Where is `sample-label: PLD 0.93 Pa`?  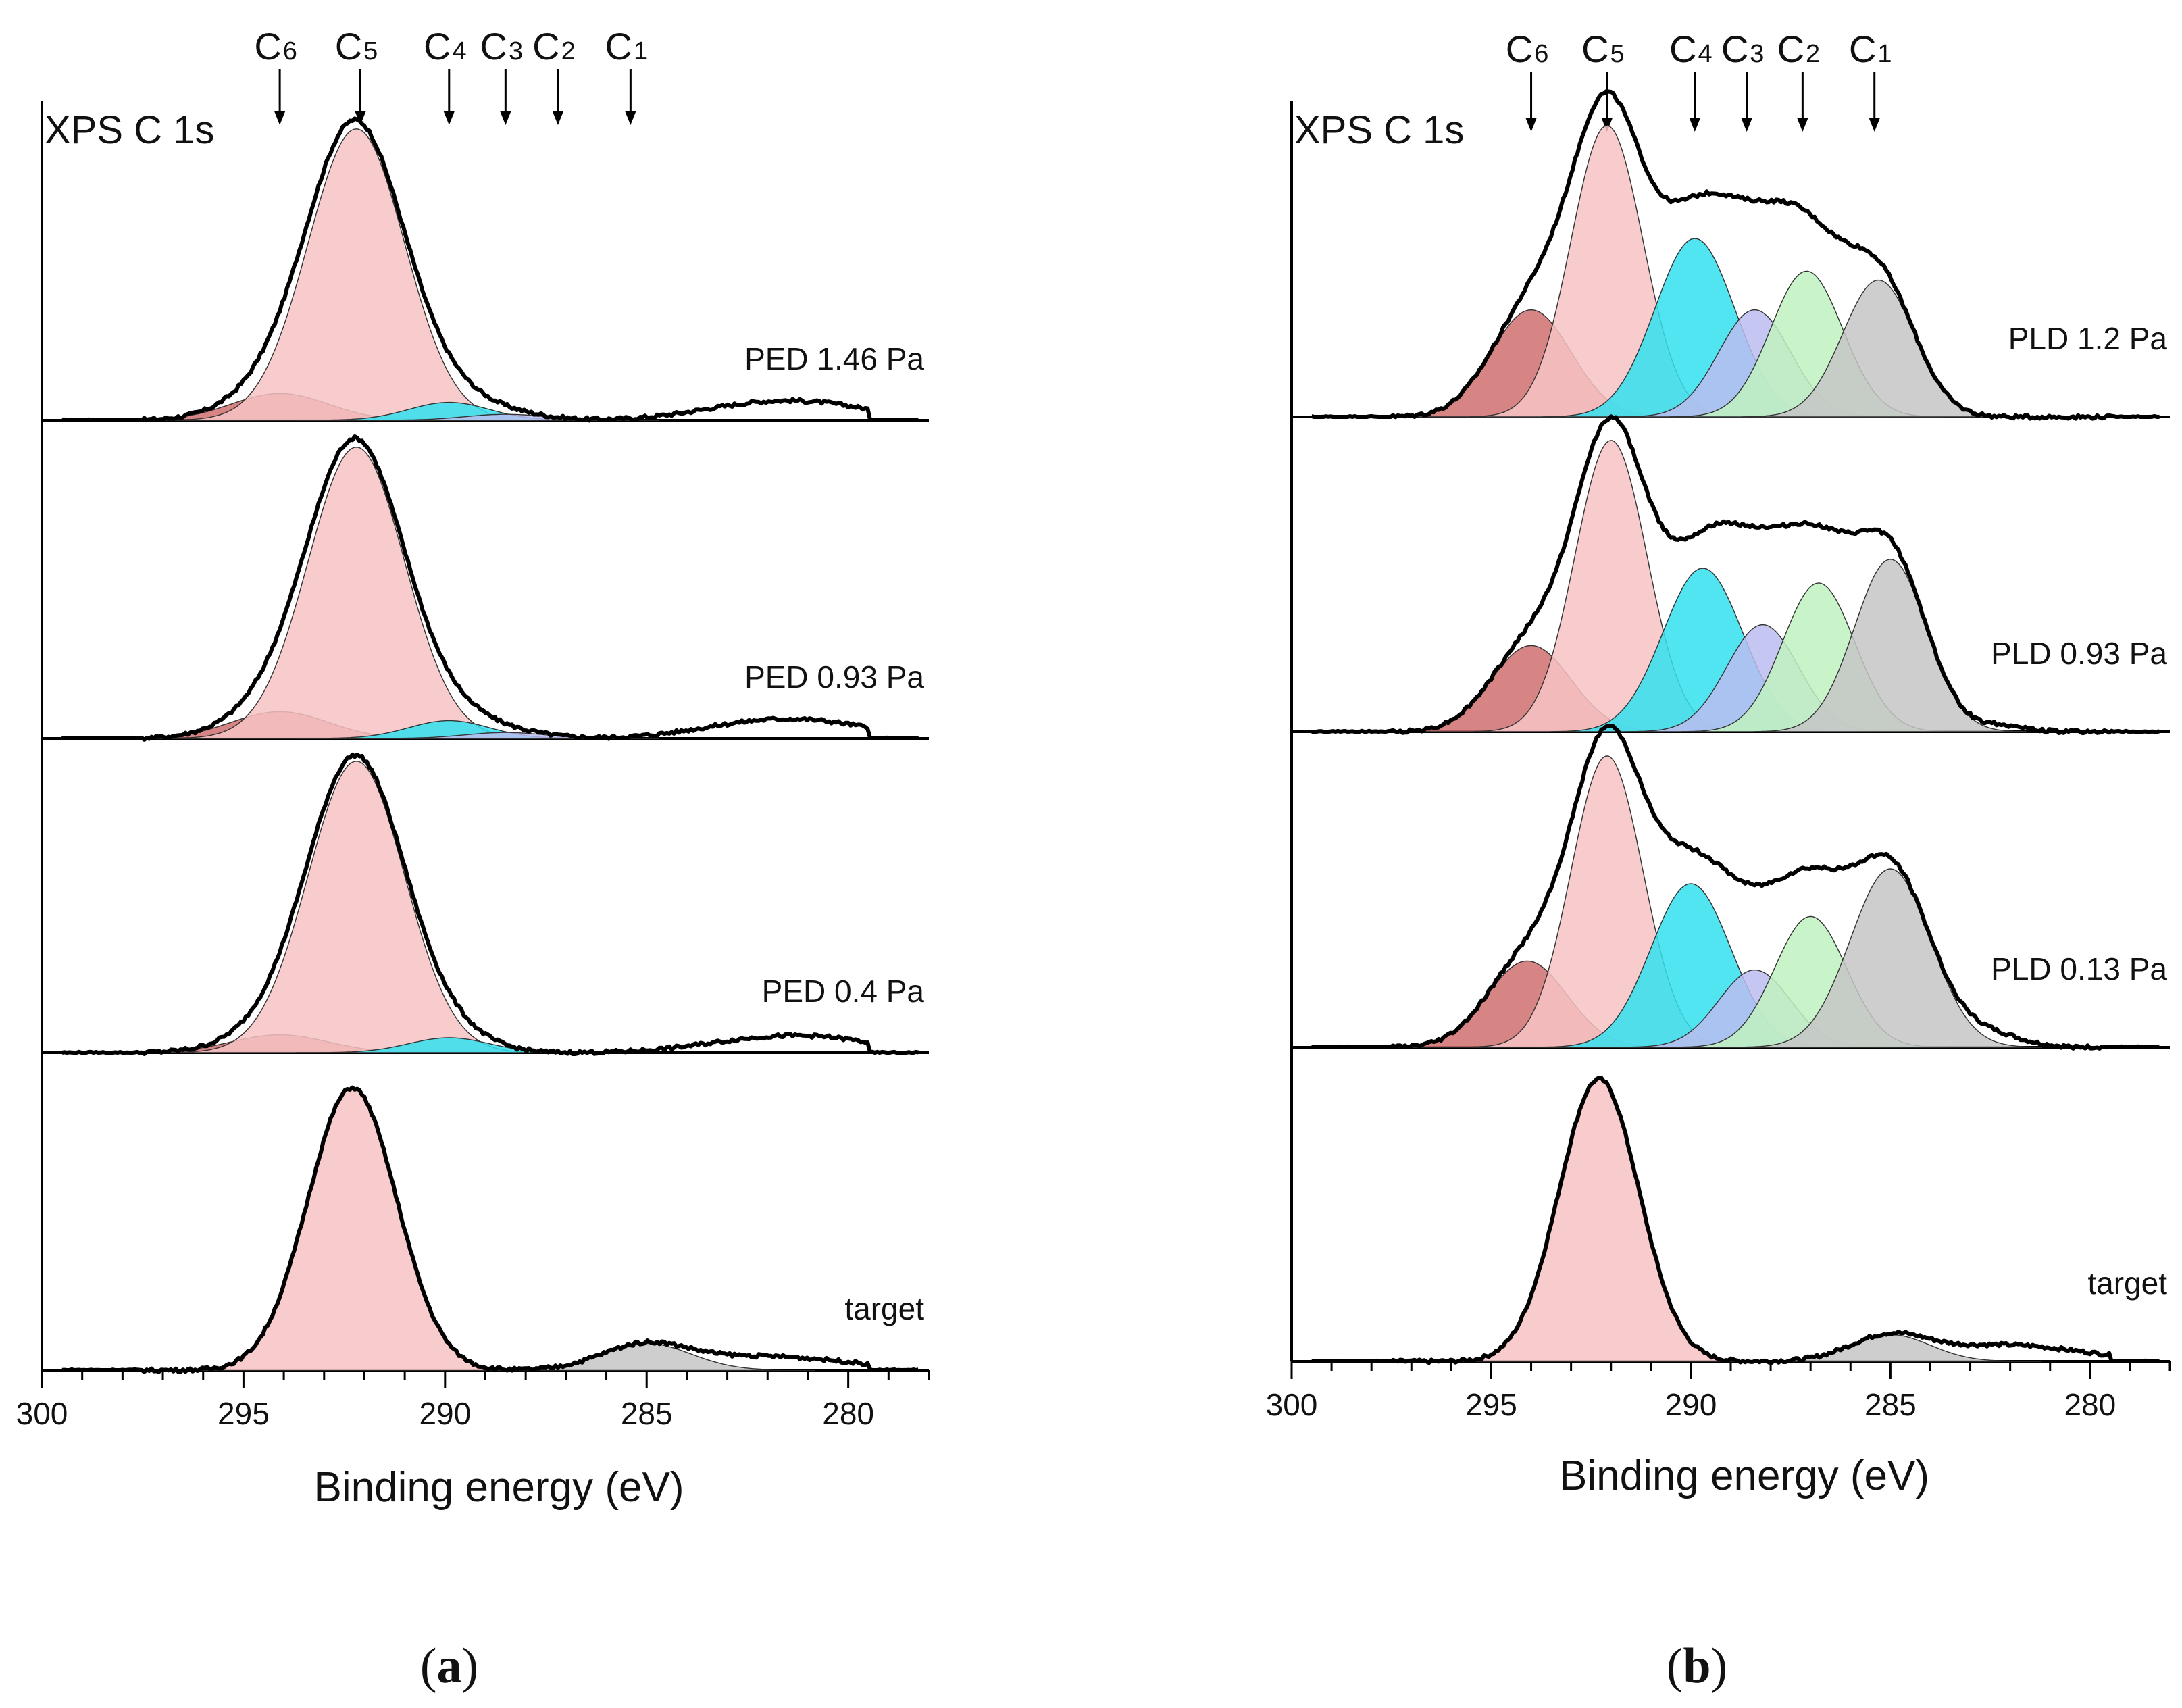 sample-label: PLD 0.93 Pa is located at coordinates (2079, 654).